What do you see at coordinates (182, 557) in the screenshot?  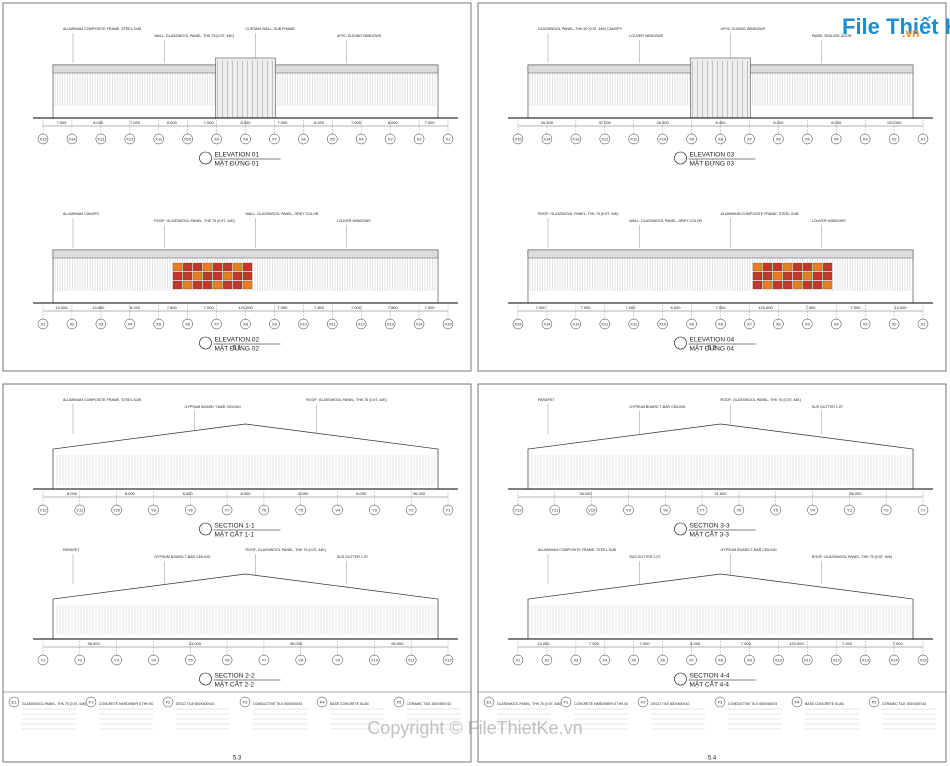 I see `annotation: GYPSUM BOARD T-BAR CEILING` at bounding box center [182, 557].